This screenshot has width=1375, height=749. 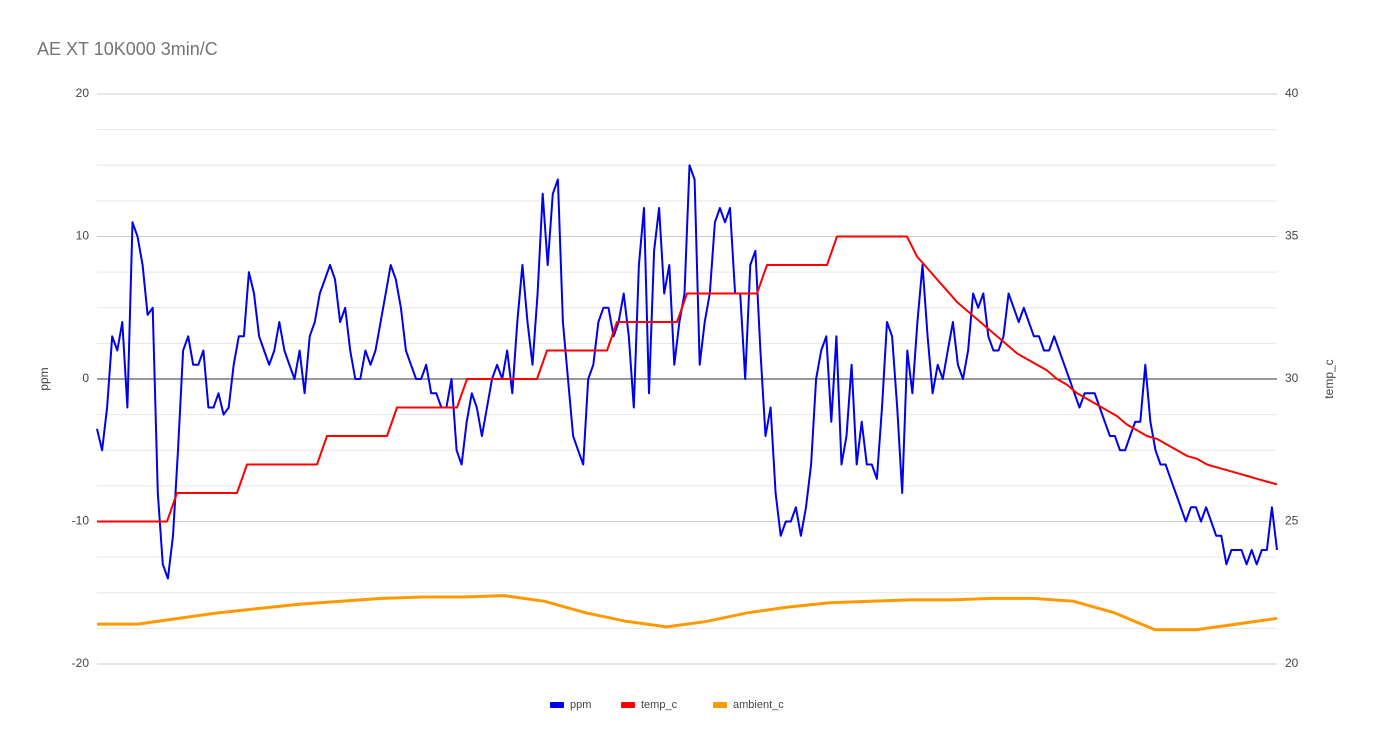 What do you see at coordinates (1329, 378) in the screenshot?
I see `y2-axis-title: temp_c` at bounding box center [1329, 378].